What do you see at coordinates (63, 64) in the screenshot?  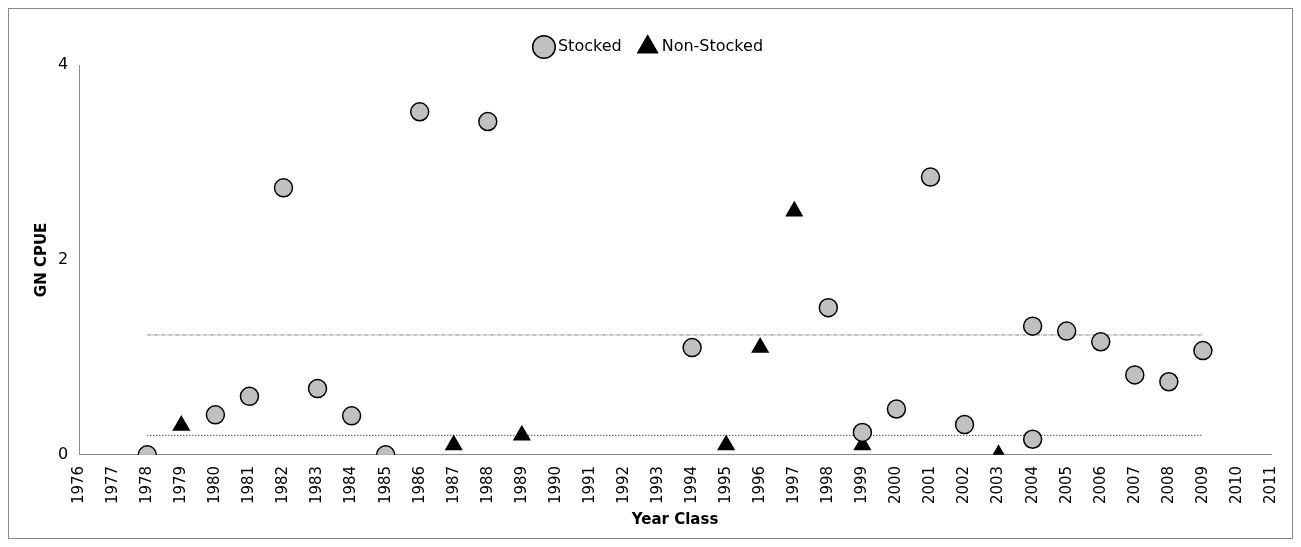 I see `y-tick-label: 4` at bounding box center [63, 64].